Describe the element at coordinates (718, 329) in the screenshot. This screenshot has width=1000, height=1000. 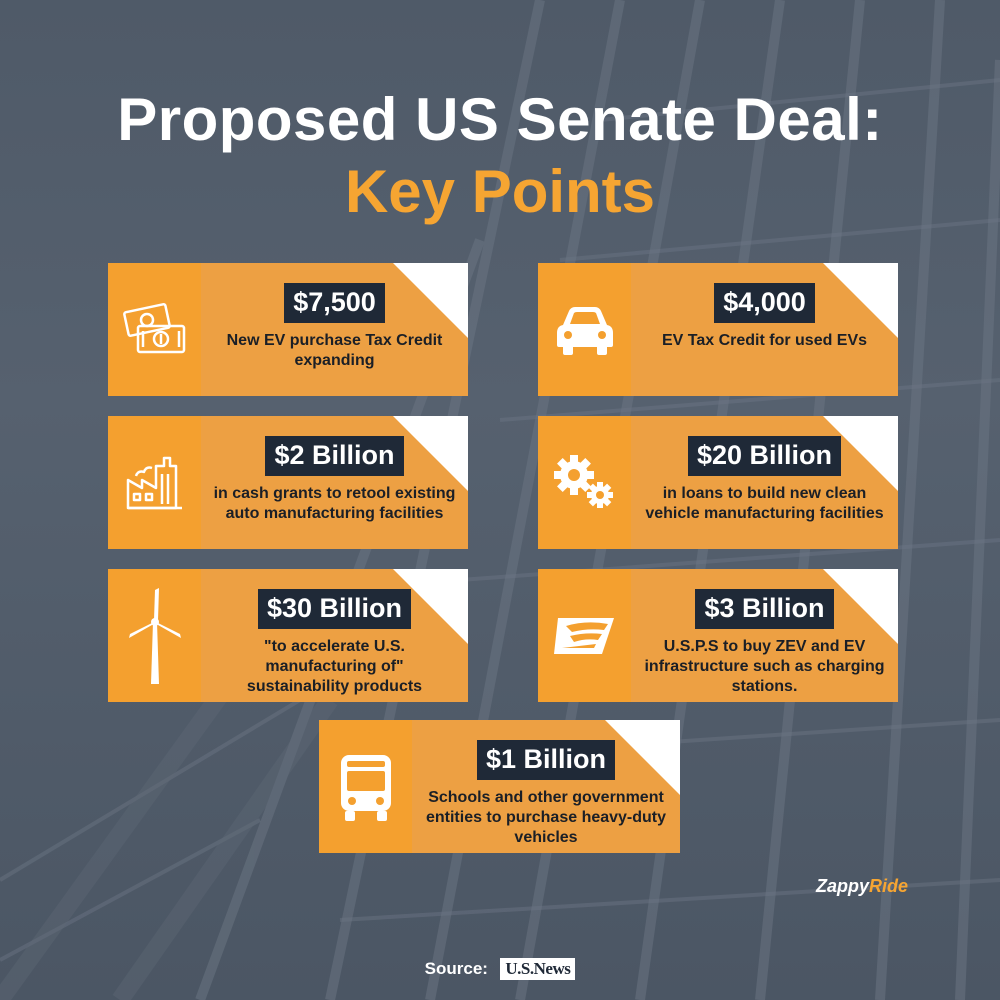
I see `key-point-card-tax-credit-used: $4,000 EV Tax Credit for used EVs` at that location.